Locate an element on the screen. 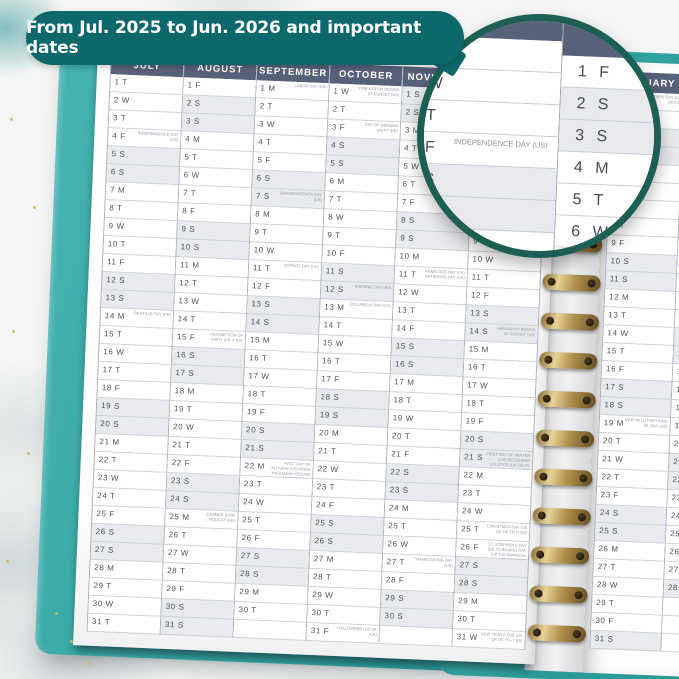 Image resolution: width=679 pixels, height=679 pixels. day-label: 10 M is located at coordinates (409, 256).